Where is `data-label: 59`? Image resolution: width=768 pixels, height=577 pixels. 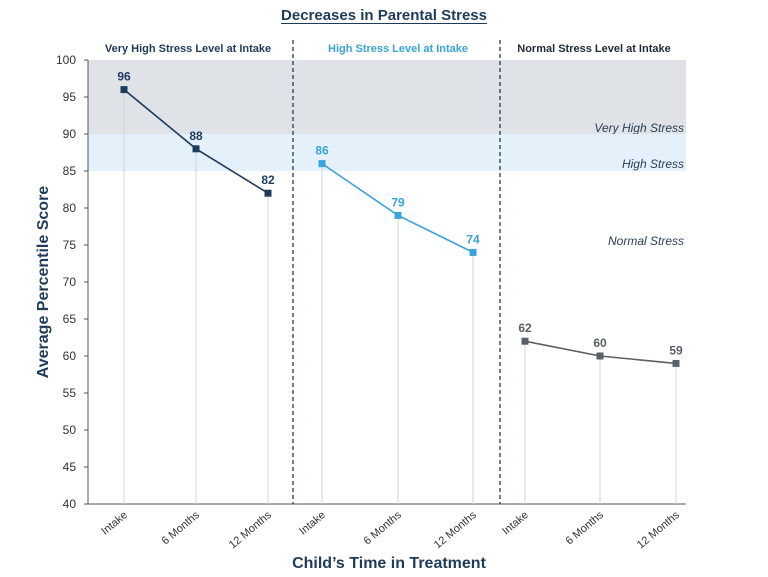 data-label: 59 is located at coordinates (676, 350).